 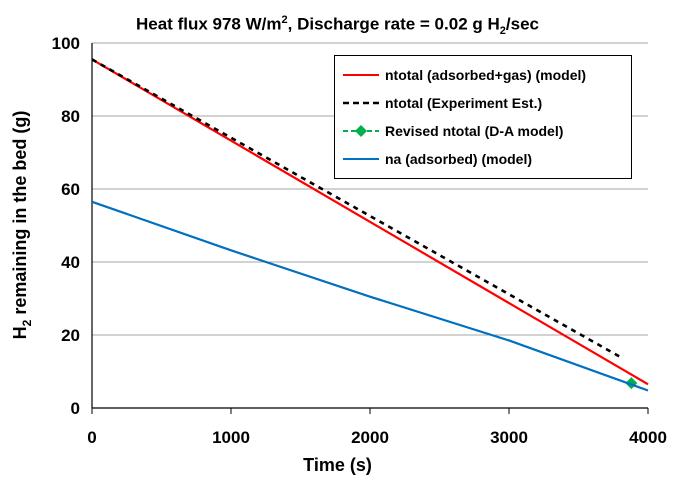 I want to click on x-axis-label: Time (s), so click(x=337, y=465).